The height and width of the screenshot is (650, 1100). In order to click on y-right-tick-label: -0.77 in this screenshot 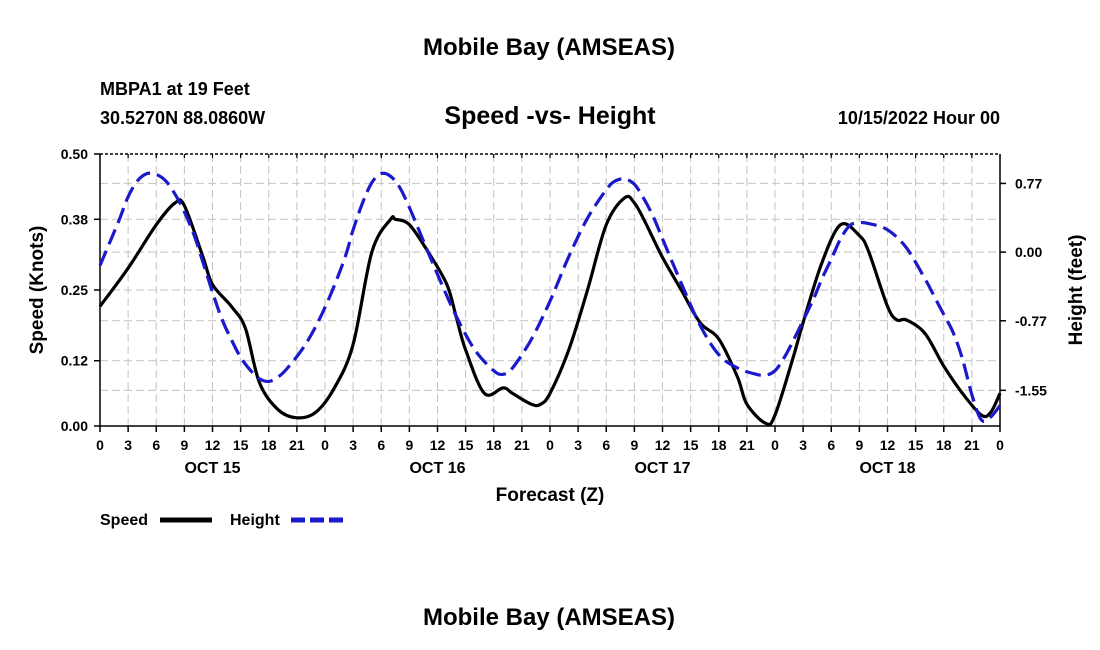, I will do `click(1031, 321)`.